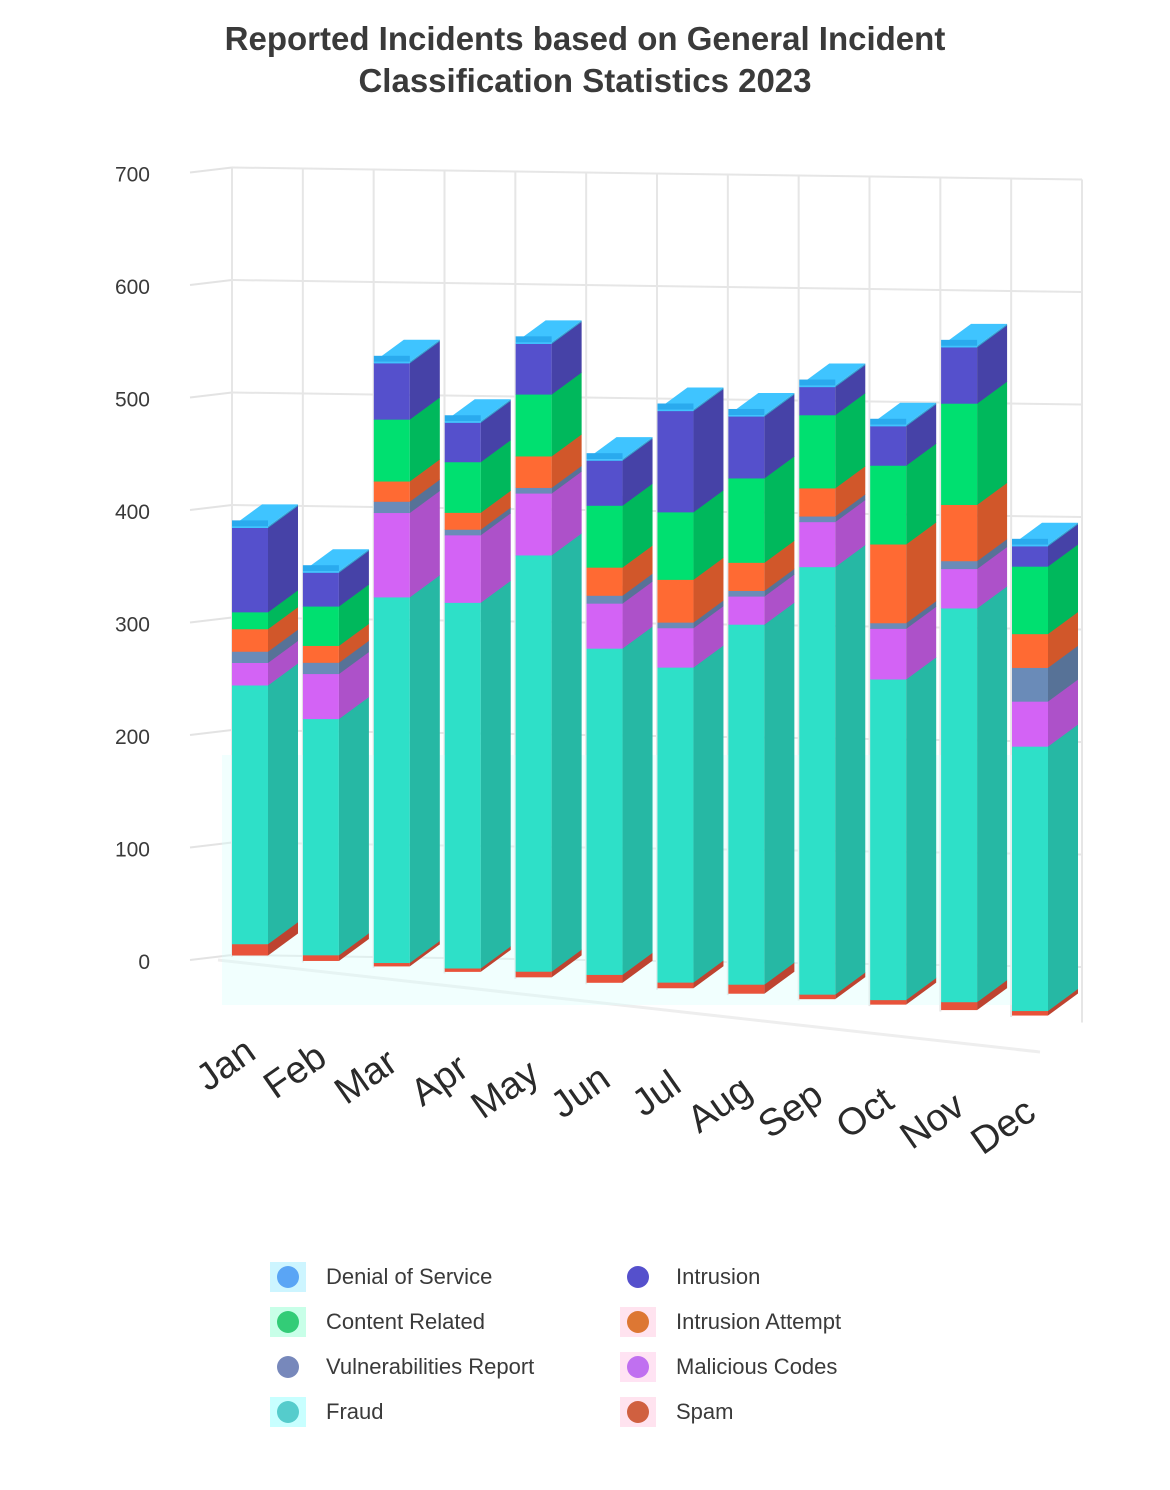  I want to click on bar-top-lip, so click(391, 358).